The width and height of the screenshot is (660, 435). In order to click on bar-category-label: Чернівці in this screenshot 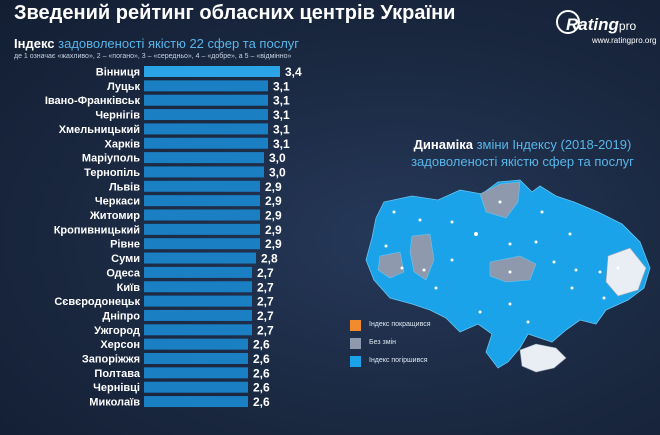, I will do `click(116, 388)`.